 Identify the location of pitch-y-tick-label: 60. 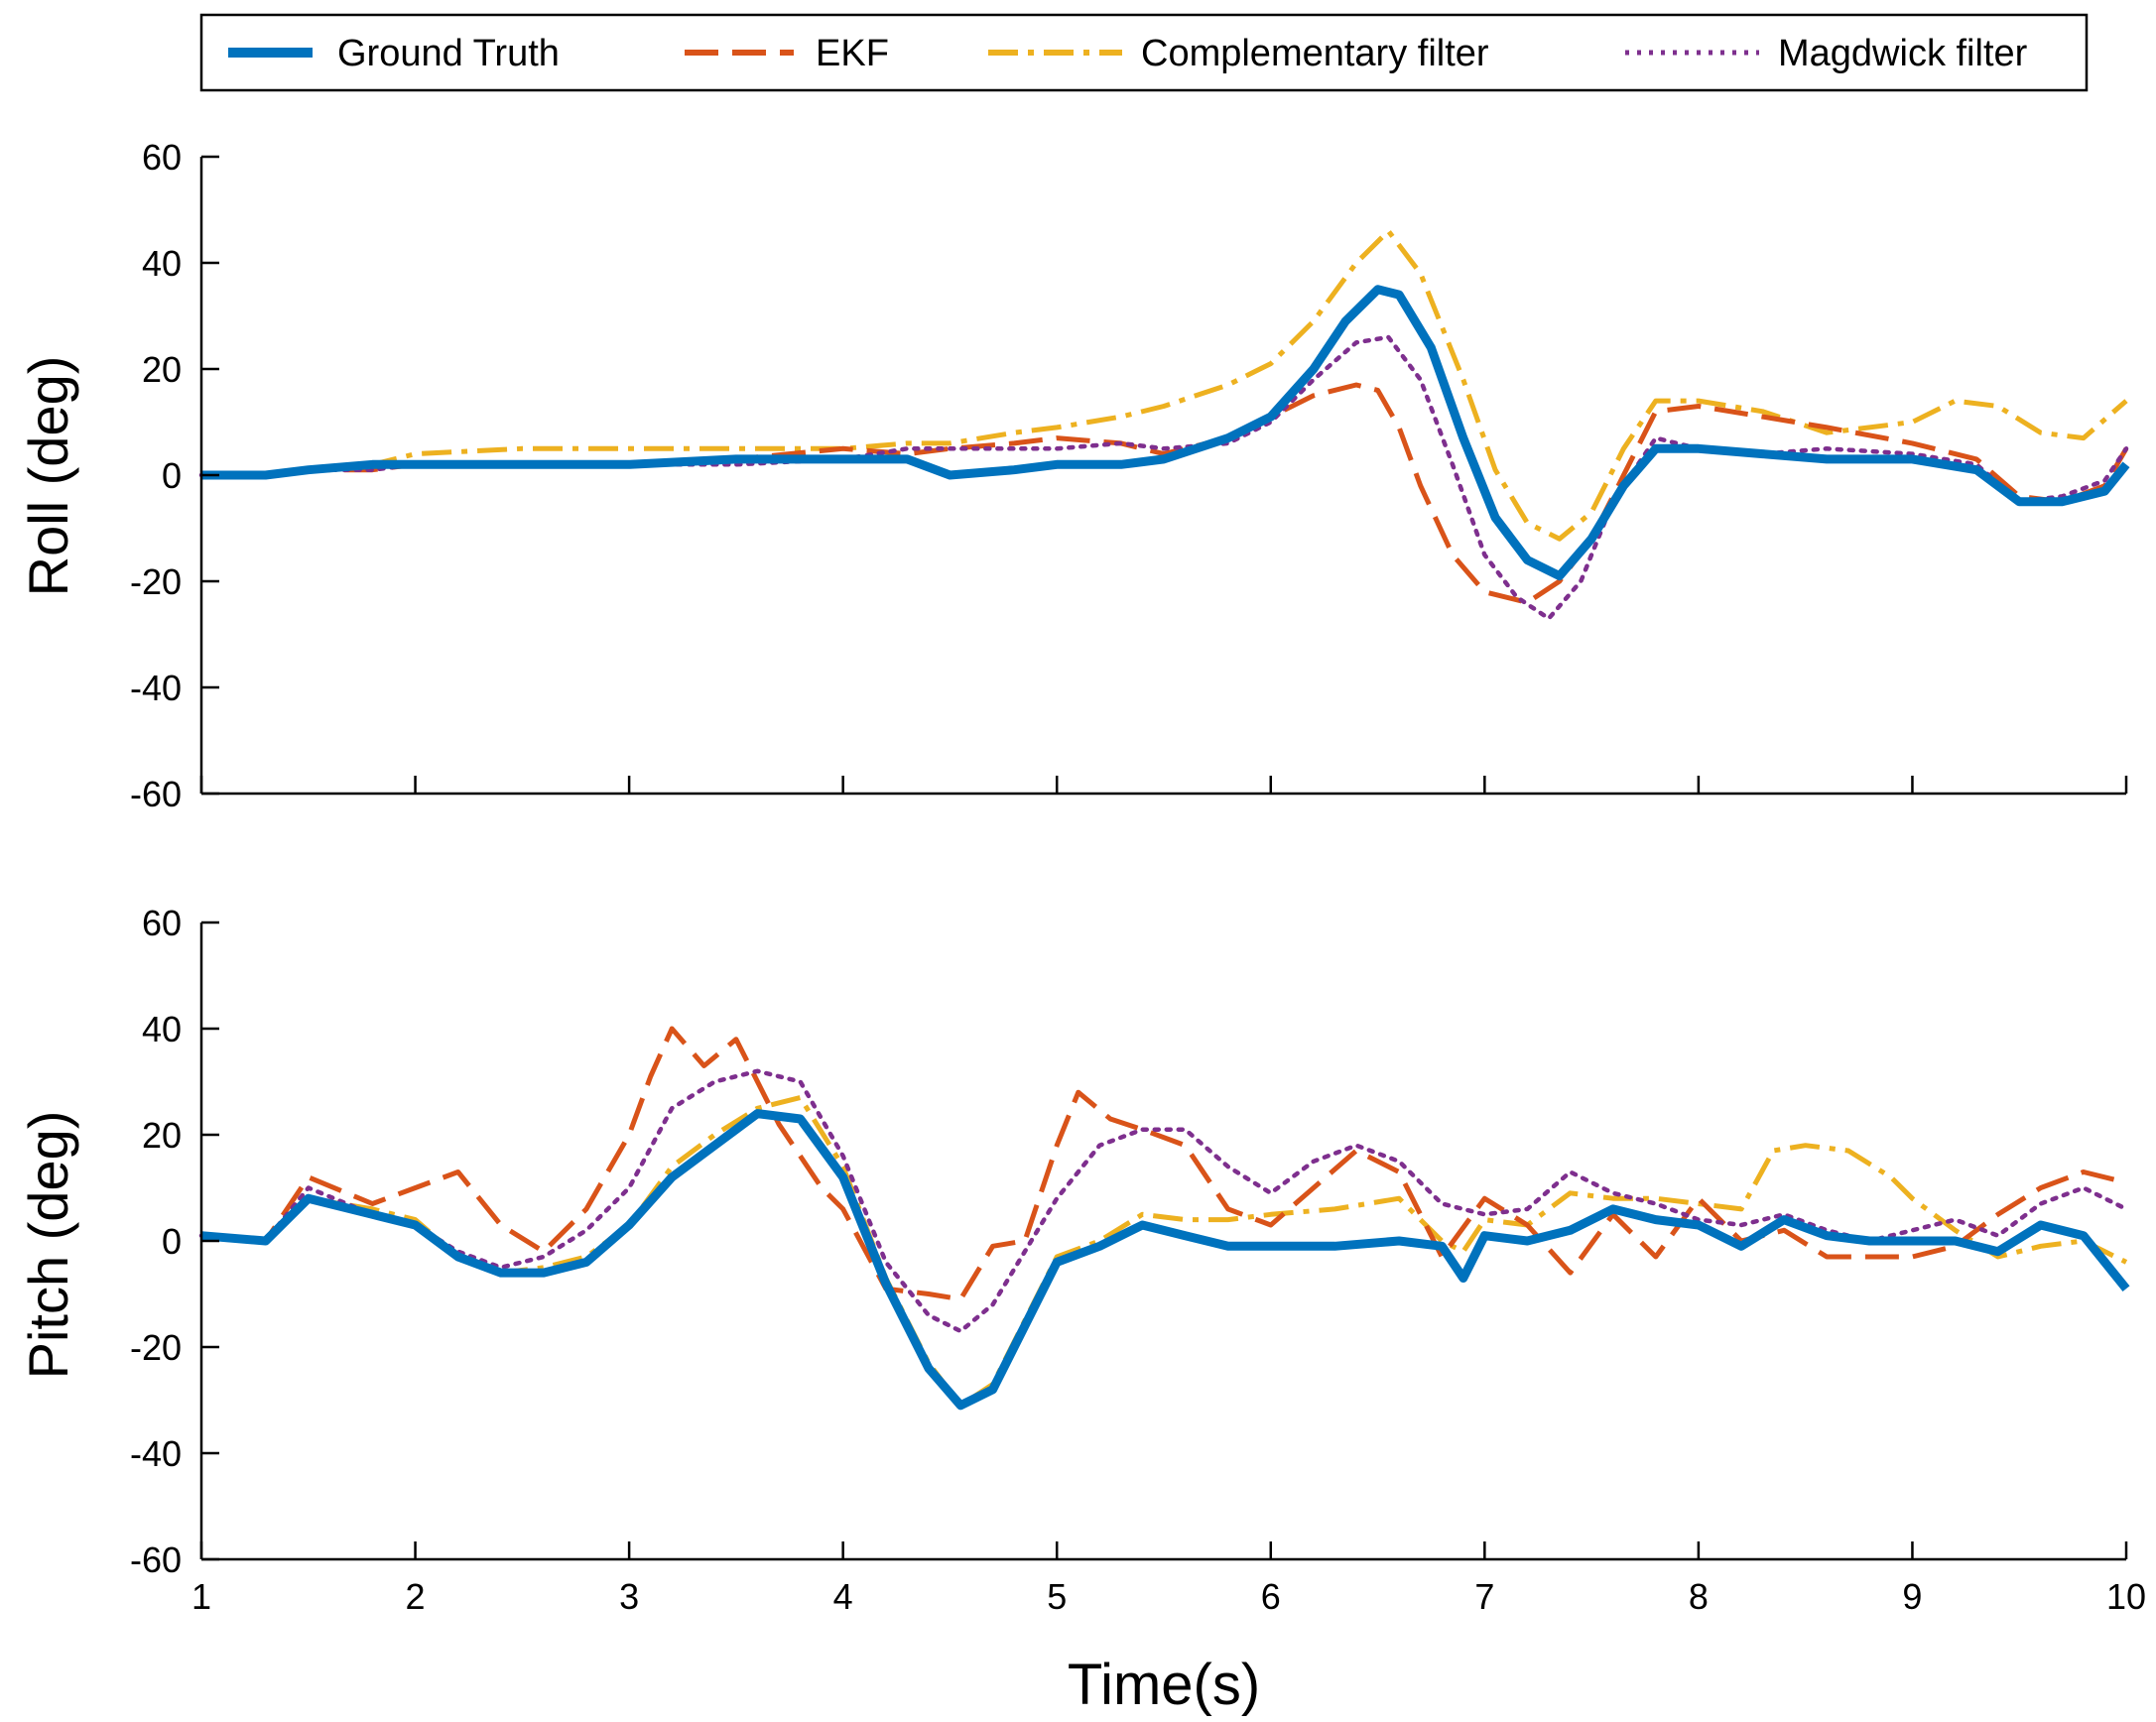
(162, 923).